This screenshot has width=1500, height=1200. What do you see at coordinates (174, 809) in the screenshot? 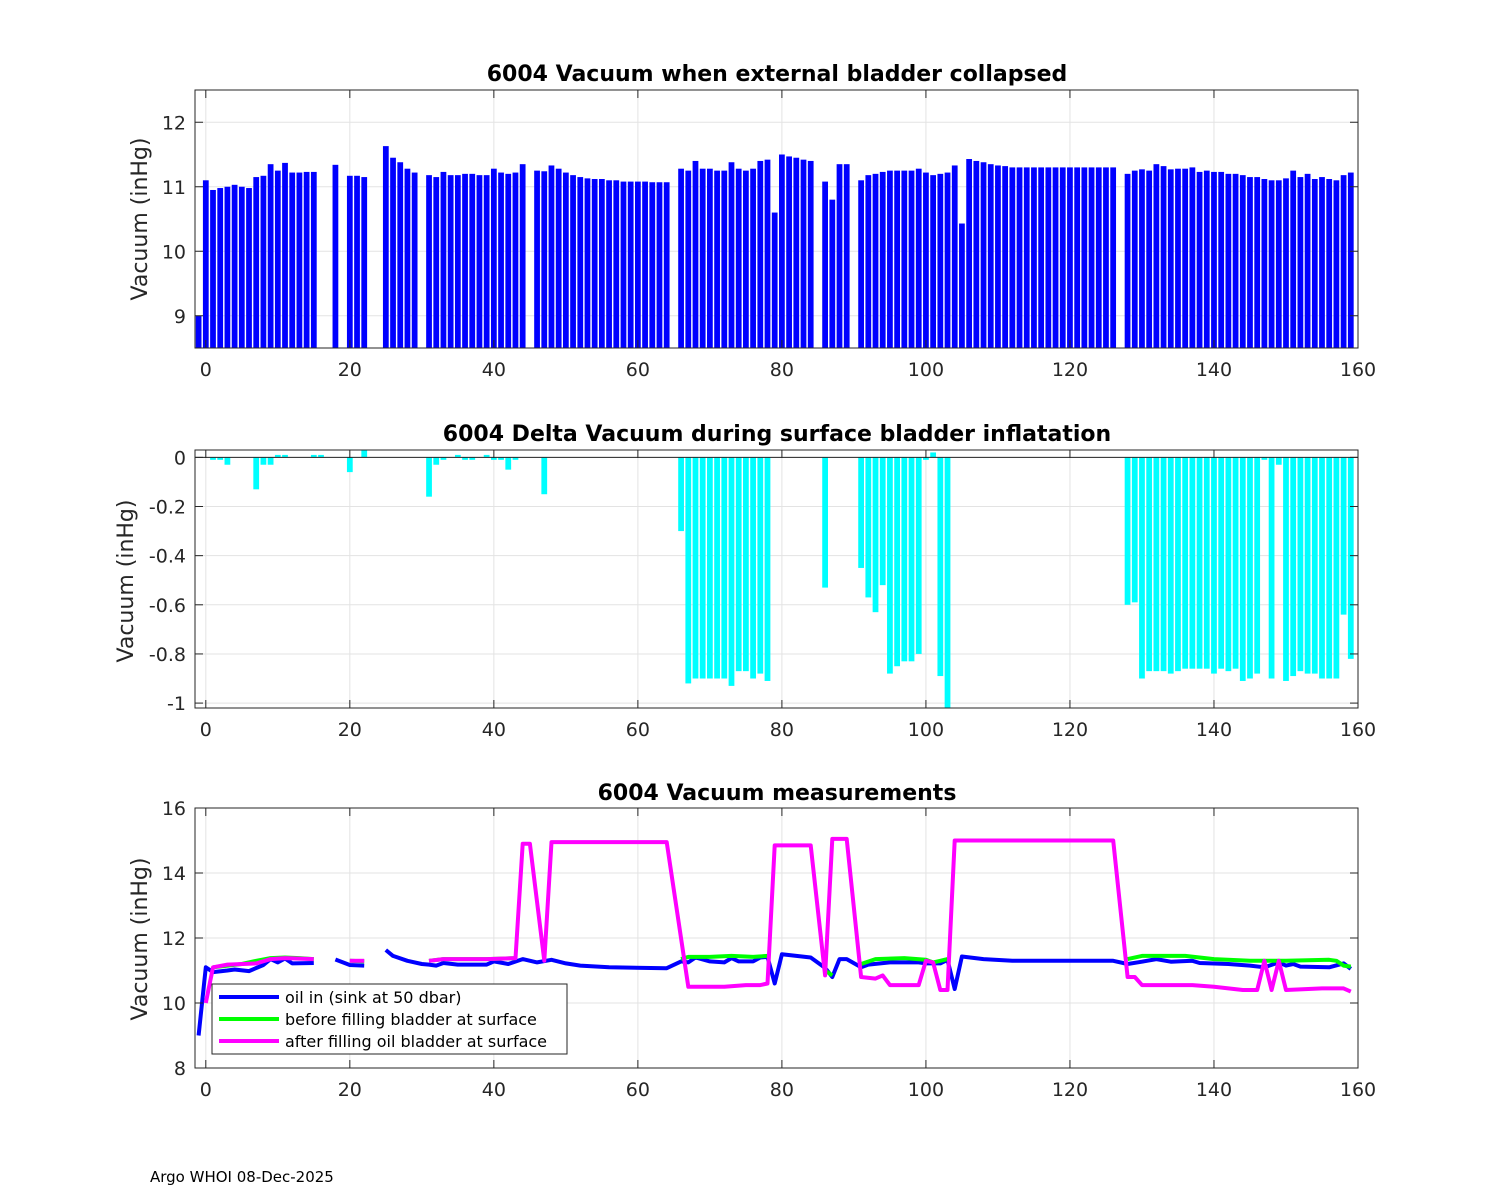
I see `y-tick-label: 16` at bounding box center [174, 809].